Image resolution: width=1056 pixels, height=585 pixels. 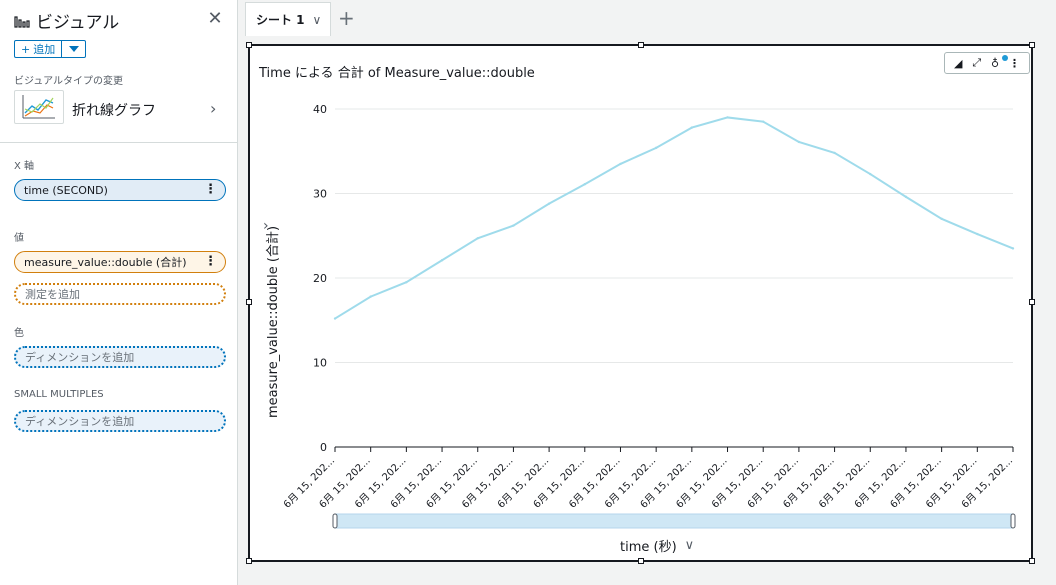 What do you see at coordinates (114, 111) in the screenshot?
I see `visual-type-name: 折れ線グラフ` at bounding box center [114, 111].